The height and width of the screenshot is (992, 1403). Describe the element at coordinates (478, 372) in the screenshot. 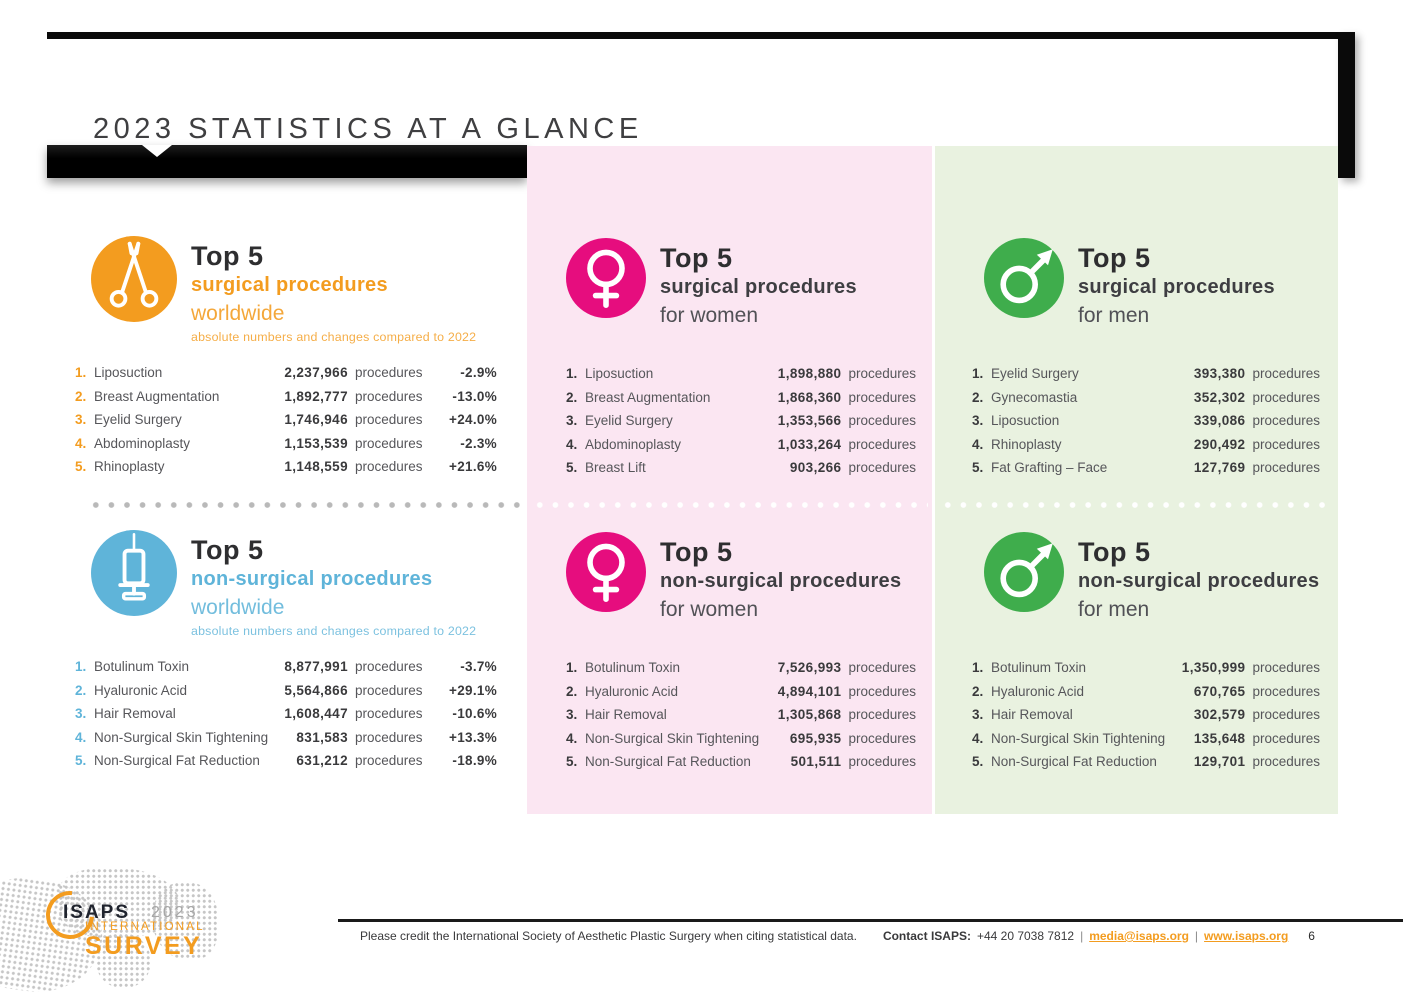

I see `change-percent: -2.9%` at that location.